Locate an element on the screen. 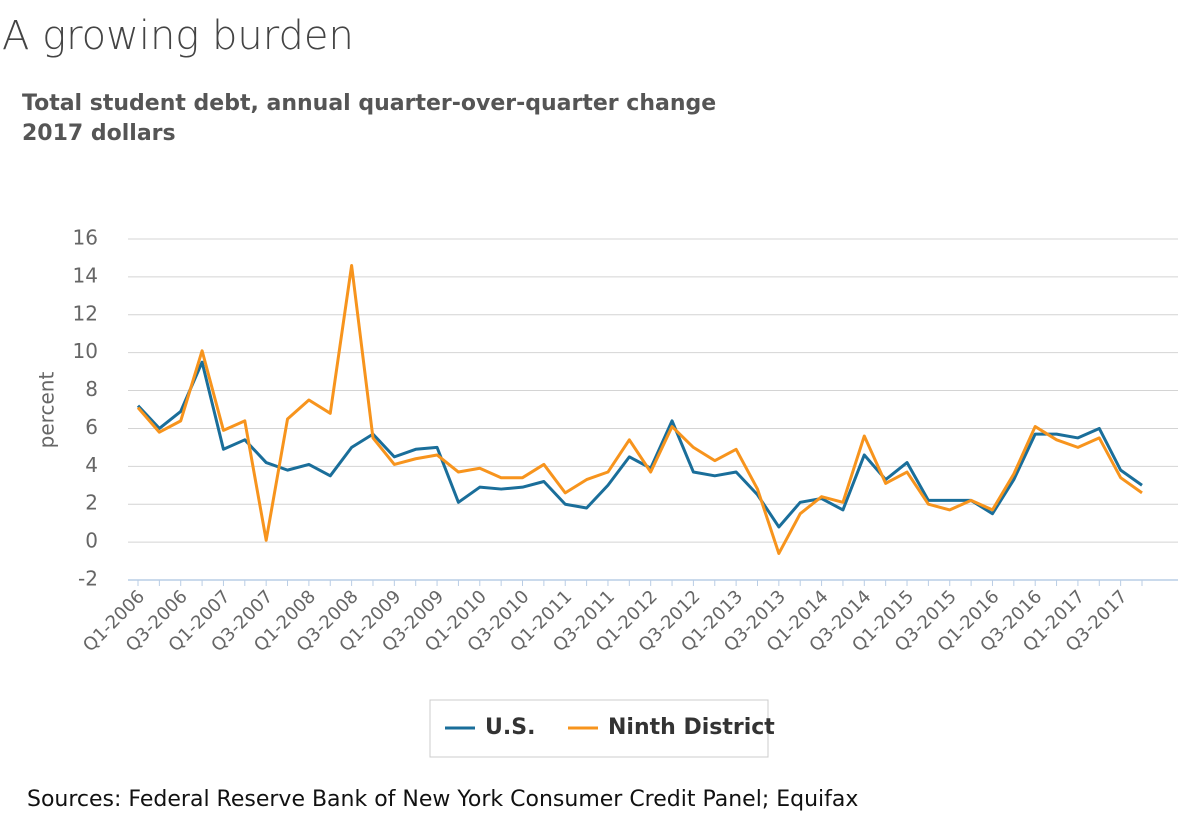 This screenshot has height=824, width=1200. y-tick-label: 0 is located at coordinates (91, 541).